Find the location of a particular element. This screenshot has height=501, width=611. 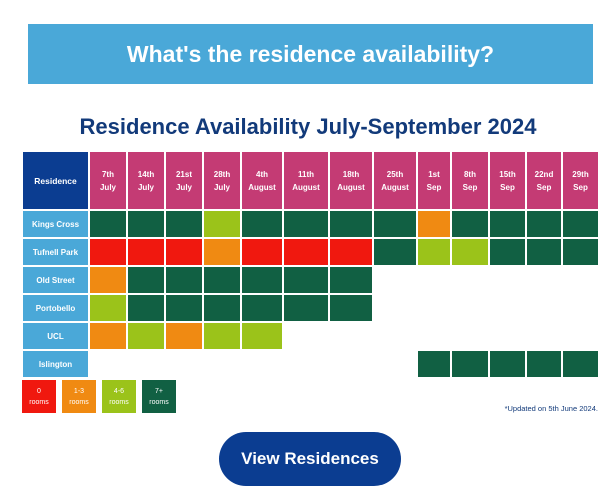

date-header: 18th August is located at coordinates (351, 180).